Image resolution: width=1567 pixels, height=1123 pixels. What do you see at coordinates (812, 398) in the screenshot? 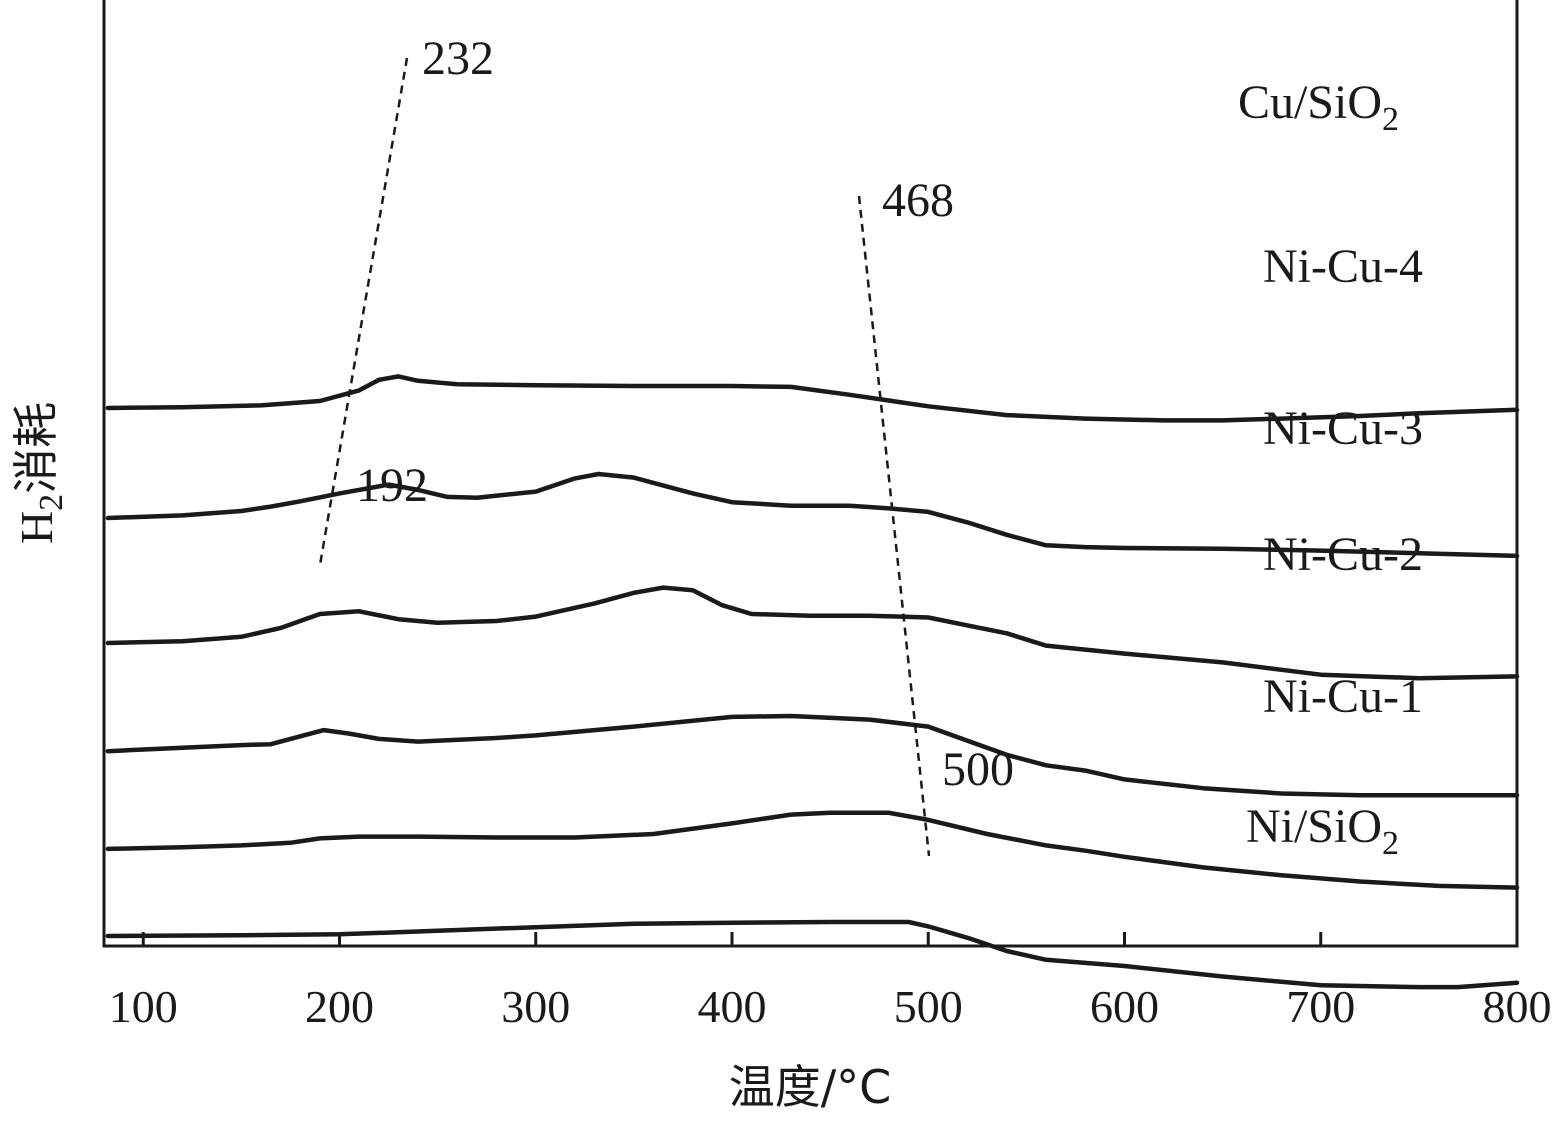
I see `series-line-cu-sio2` at bounding box center [812, 398].